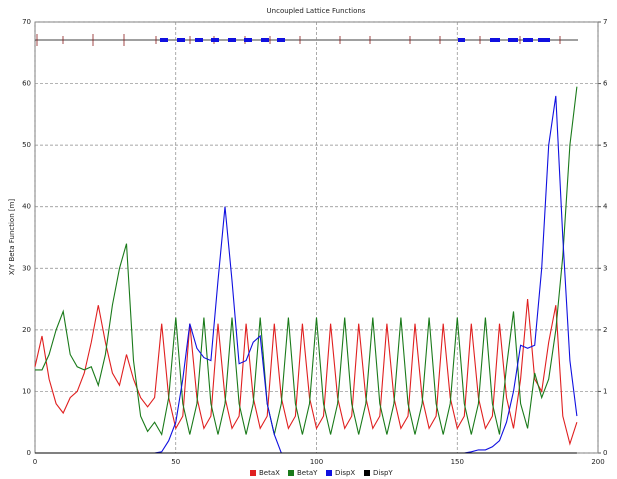 The image size is (617, 479). What do you see at coordinates (605, 330) in the screenshot?
I see `y2-tick-label: 2` at bounding box center [605, 330].